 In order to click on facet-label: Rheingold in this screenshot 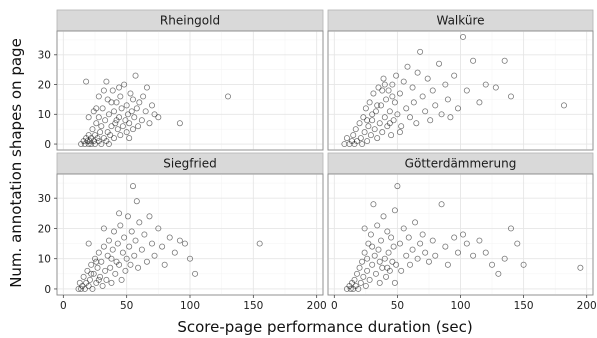, I will do `click(190, 21)`.